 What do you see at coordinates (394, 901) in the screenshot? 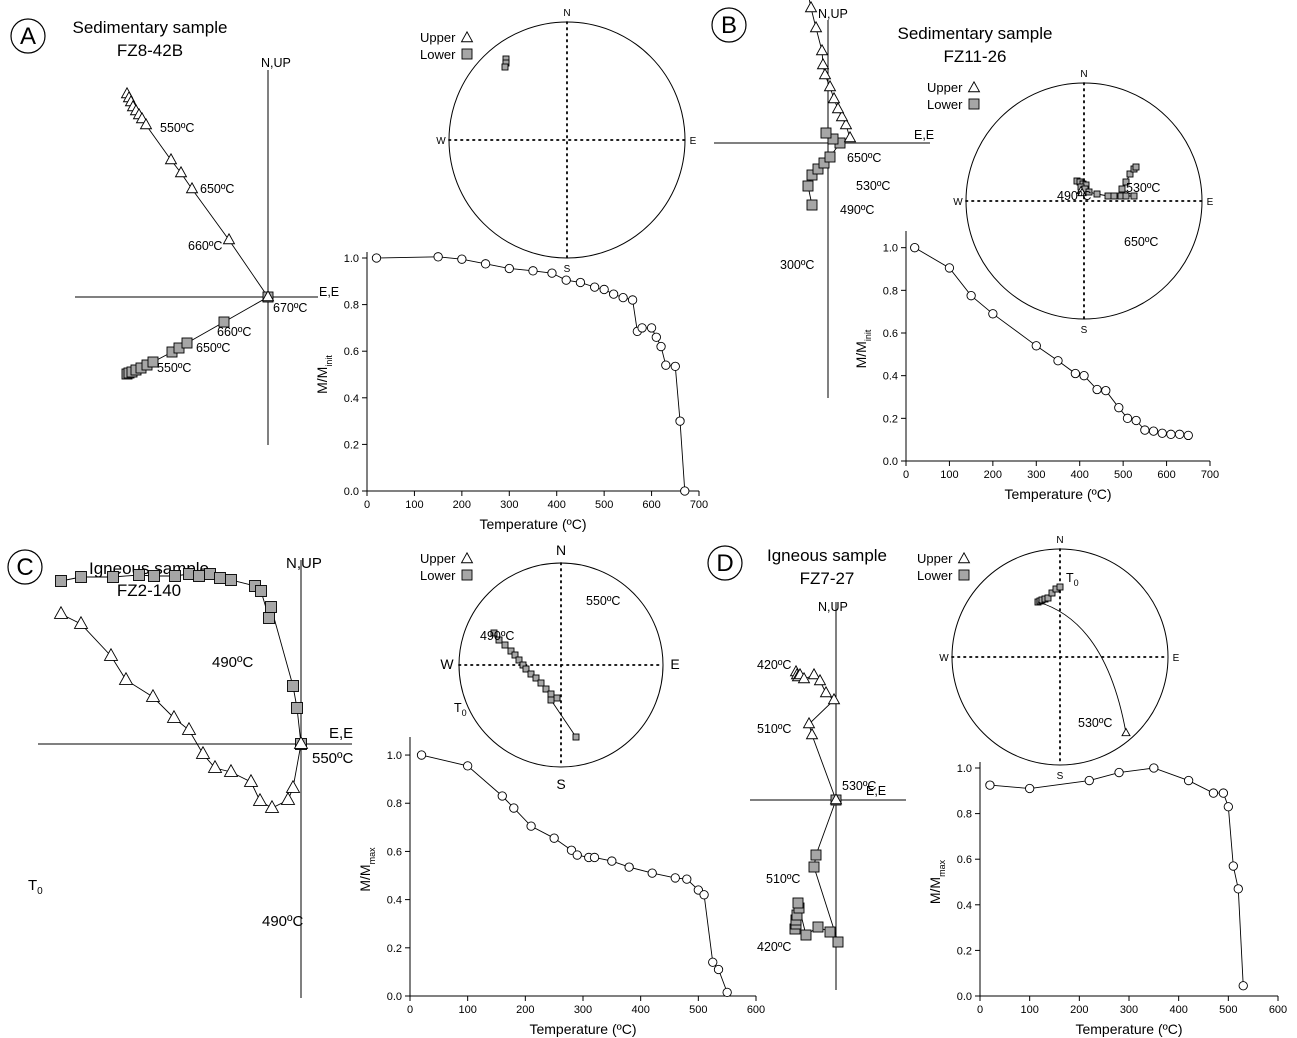
I see `demag-y-tick-label: 0.4` at bounding box center [394, 901].